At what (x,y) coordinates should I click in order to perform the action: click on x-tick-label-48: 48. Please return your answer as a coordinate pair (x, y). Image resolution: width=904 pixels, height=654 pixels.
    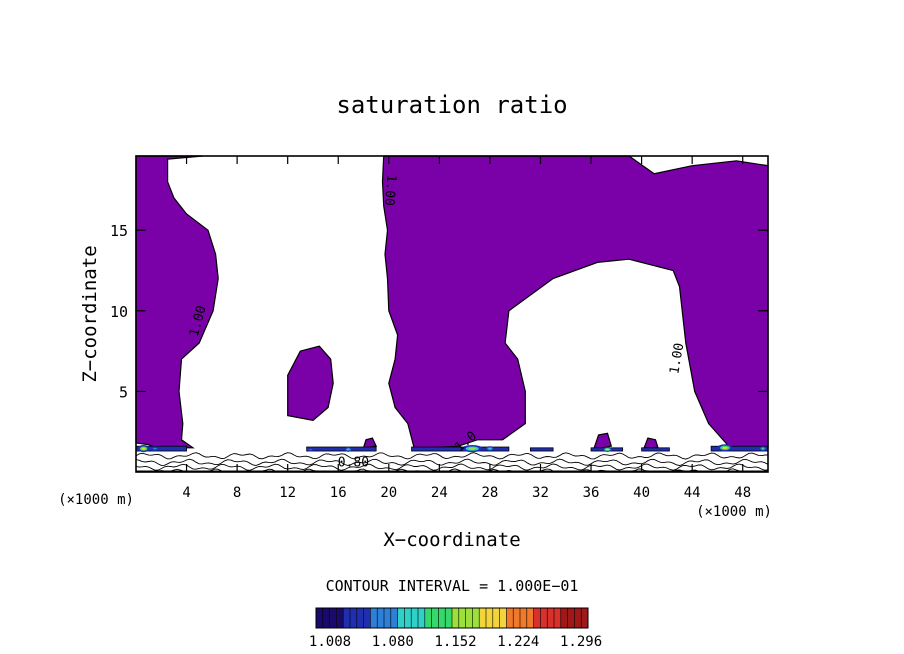
    Looking at the image, I should click on (742, 493).